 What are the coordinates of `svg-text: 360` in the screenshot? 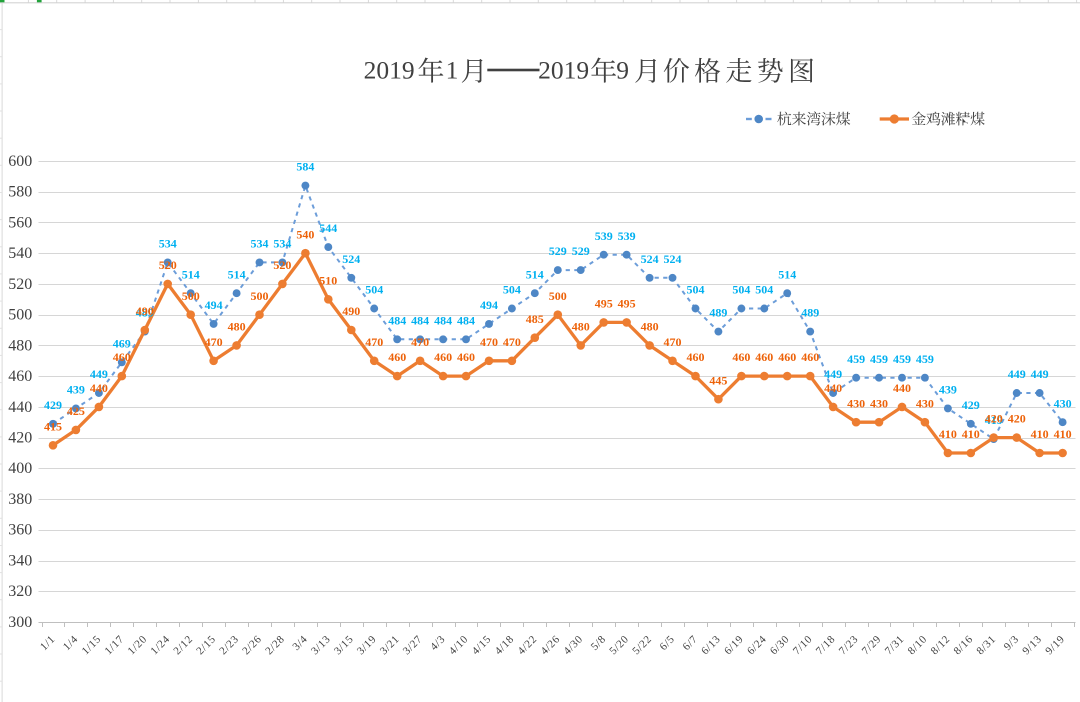 It's located at (20, 530).